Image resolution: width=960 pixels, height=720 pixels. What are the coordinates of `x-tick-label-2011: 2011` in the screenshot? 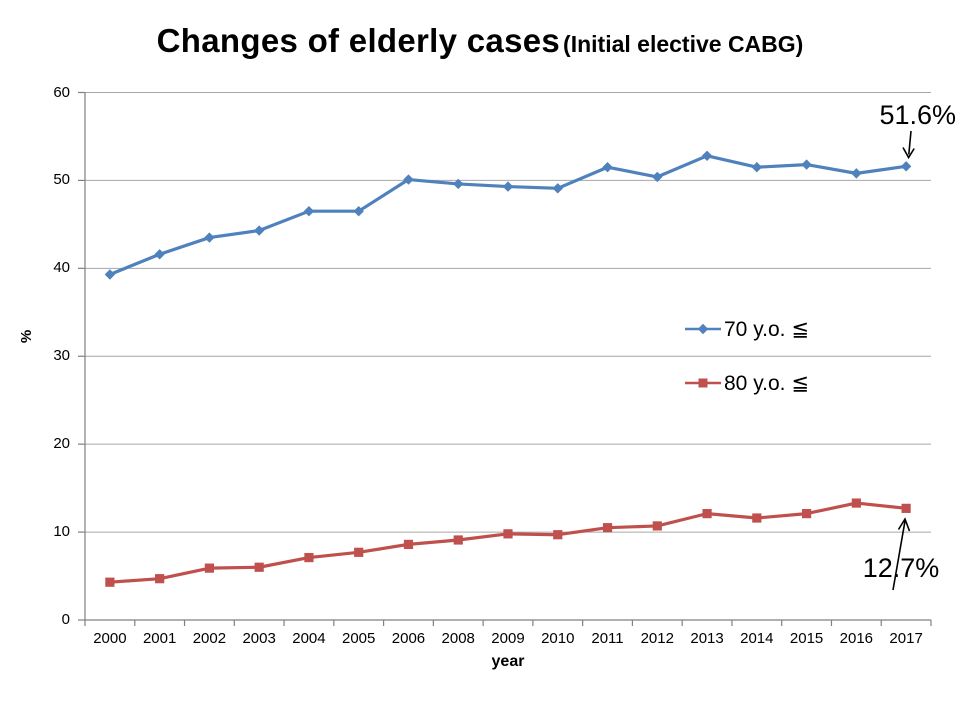 It's located at (607, 638).